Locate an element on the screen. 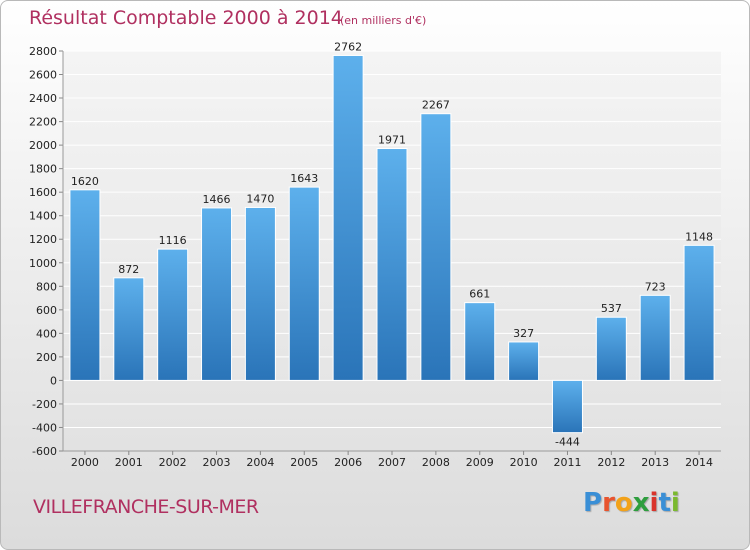 Image resolution: width=750 pixels, height=550 pixels. data-label: 1466 is located at coordinates (217, 199).